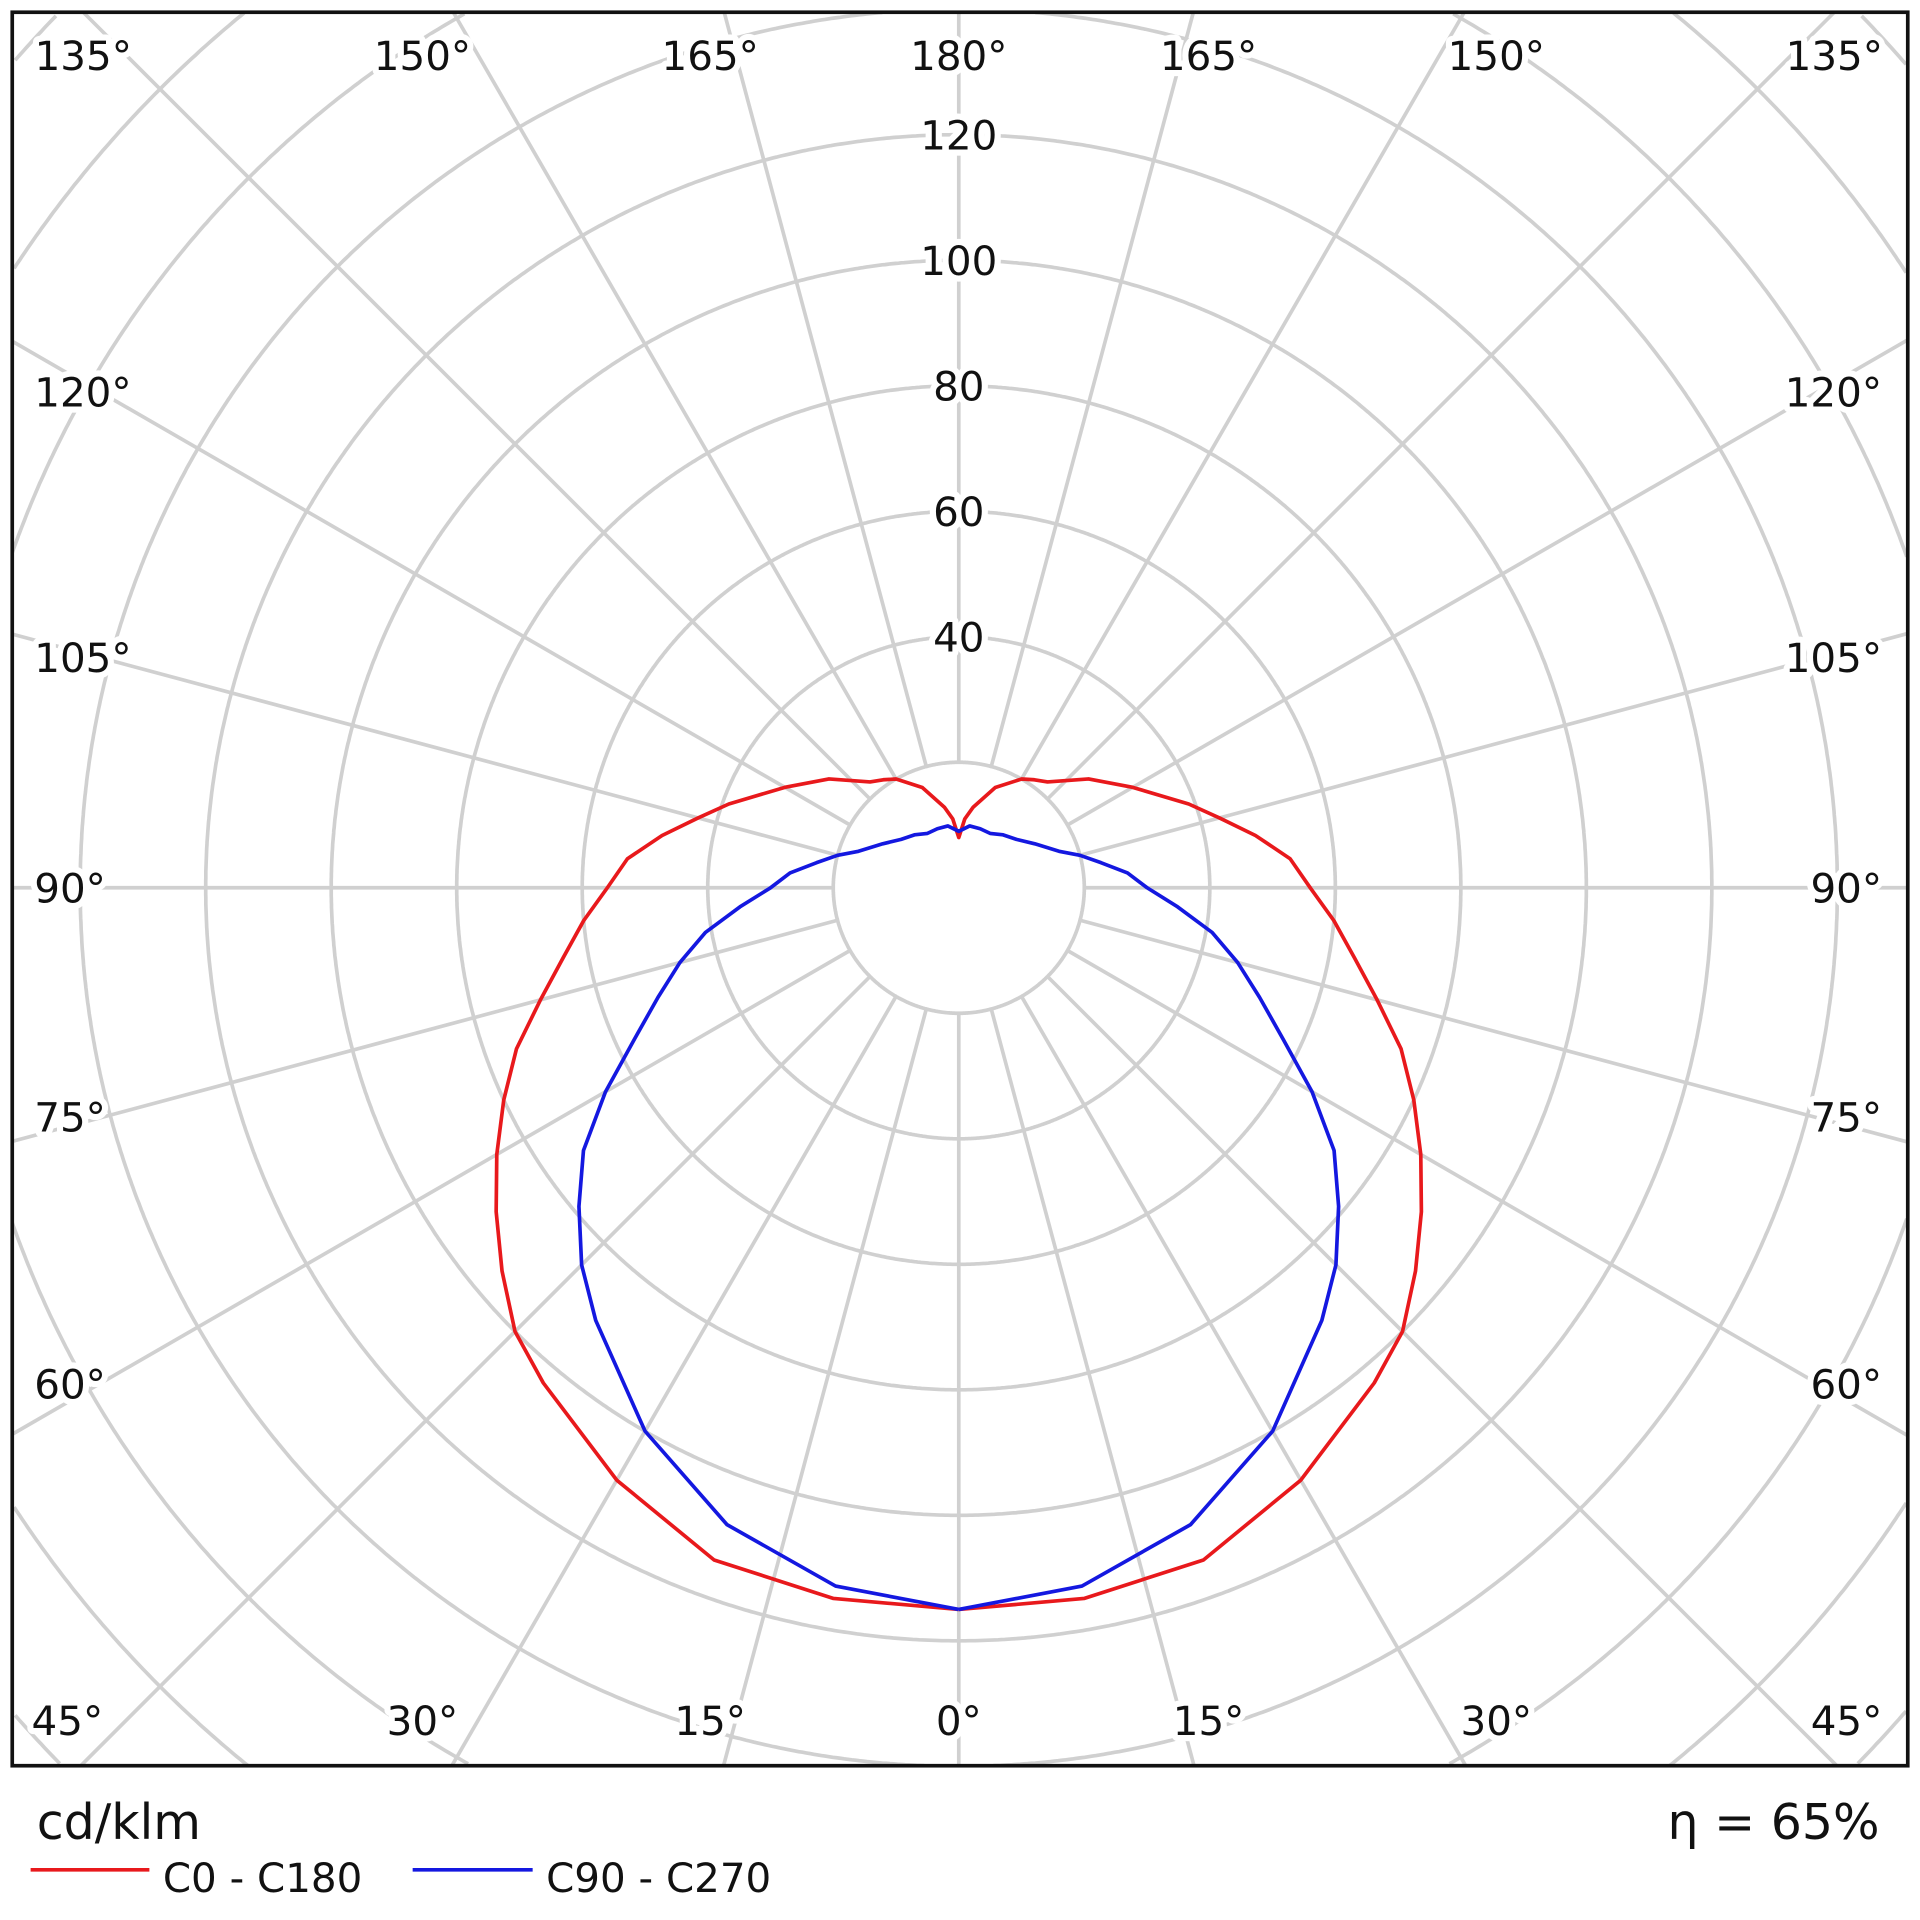 The image size is (1920, 1920). I want to click on angle-label-bottom: 0°, so click(959, 1721).